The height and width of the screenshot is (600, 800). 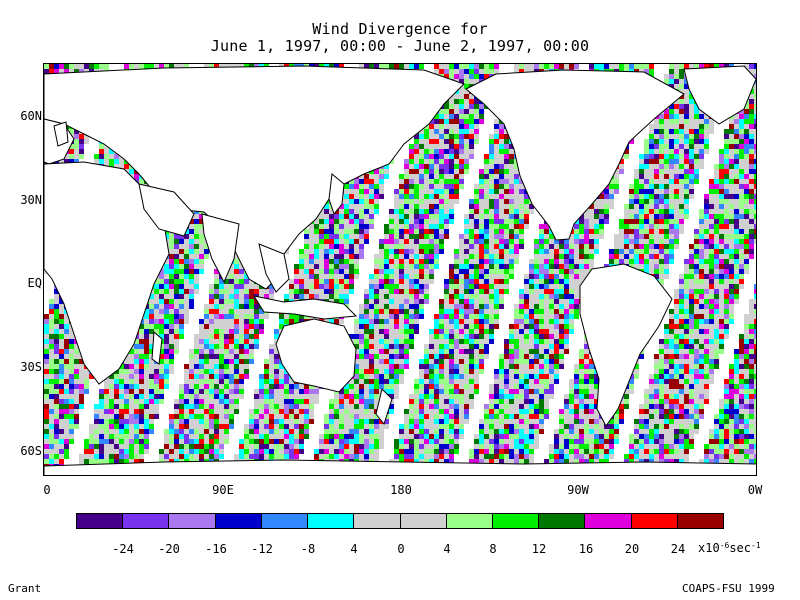 What do you see at coordinates (400, 29) in the screenshot?
I see `map-title-line1: Wind Divergence for` at bounding box center [400, 29].